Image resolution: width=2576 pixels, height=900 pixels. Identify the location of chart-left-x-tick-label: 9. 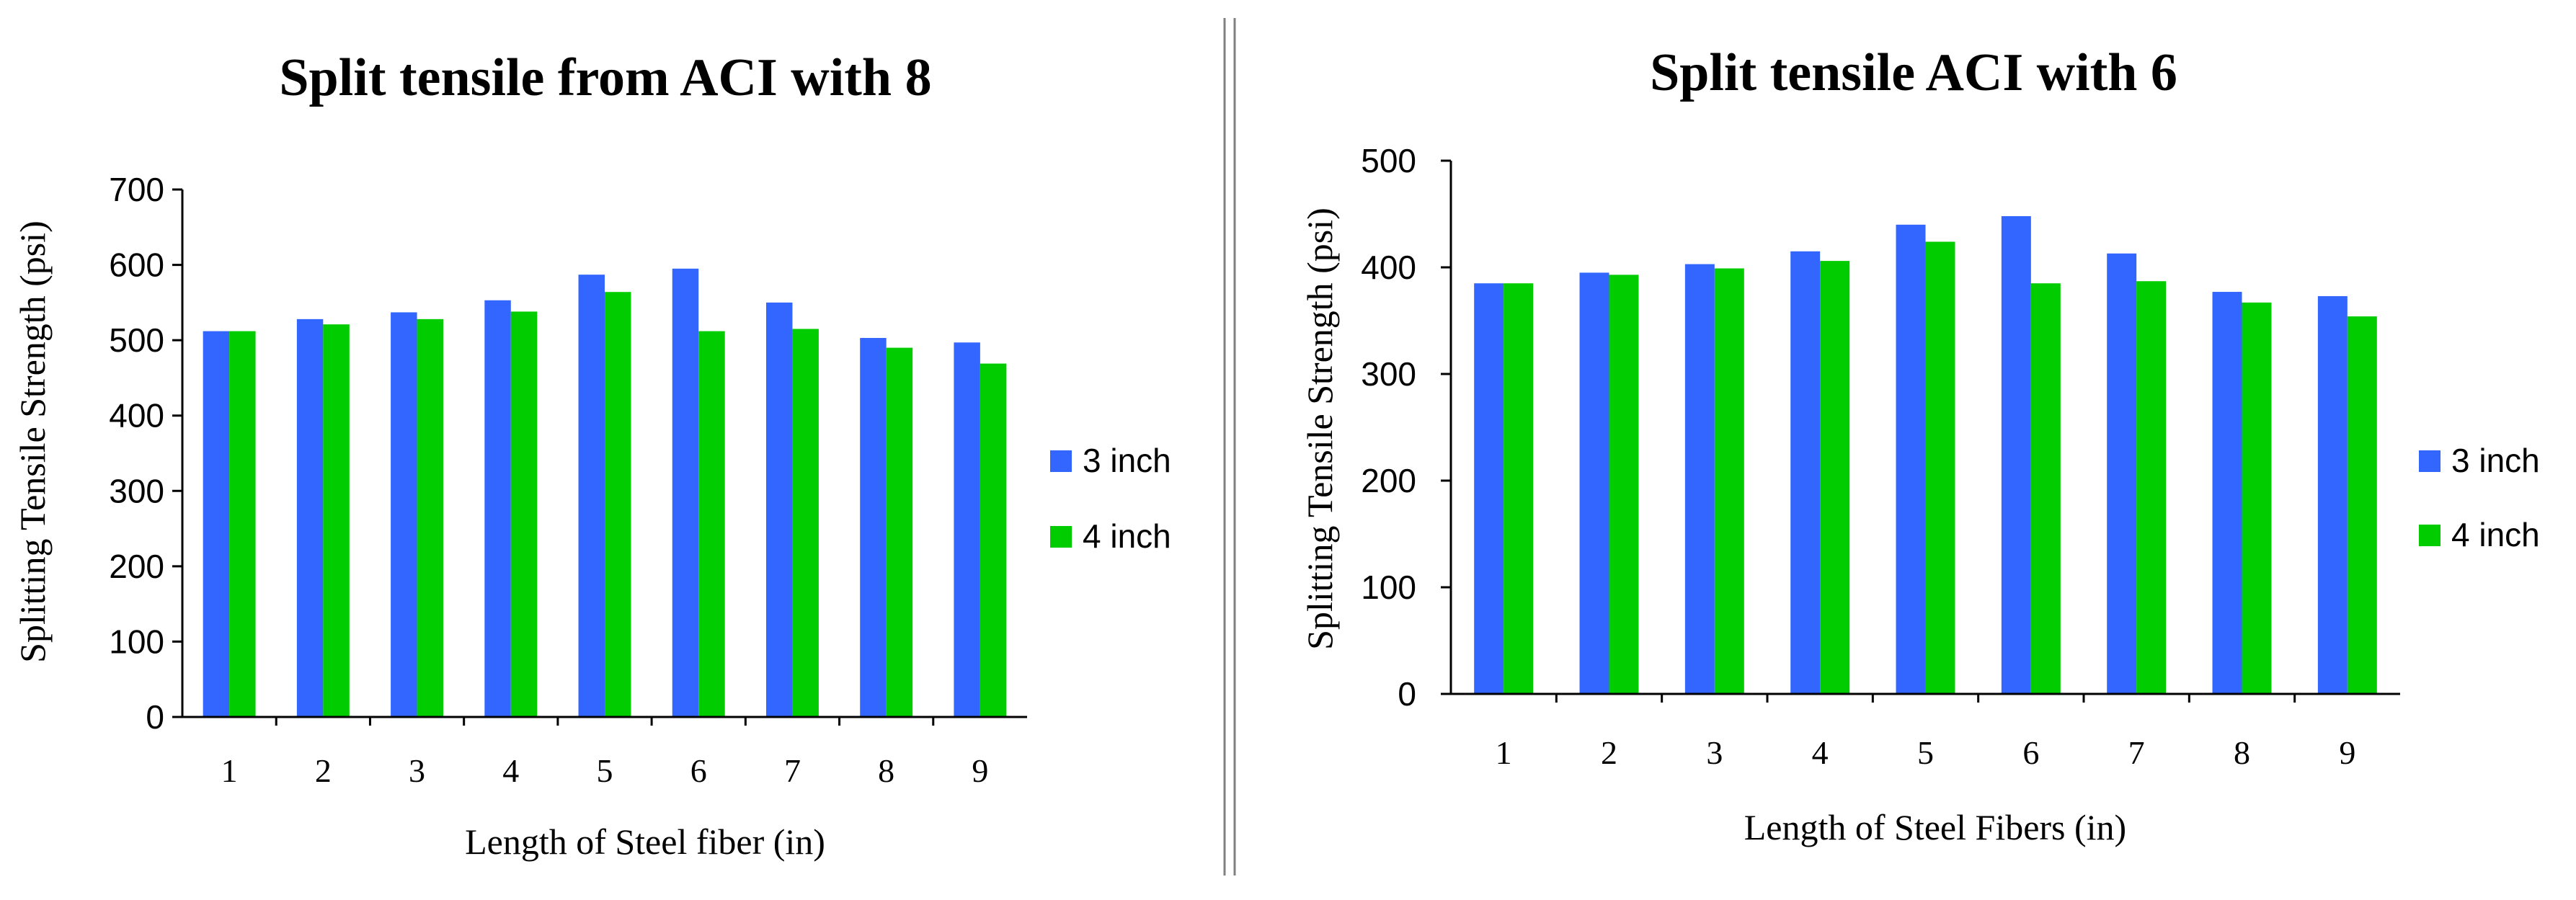
(980, 770).